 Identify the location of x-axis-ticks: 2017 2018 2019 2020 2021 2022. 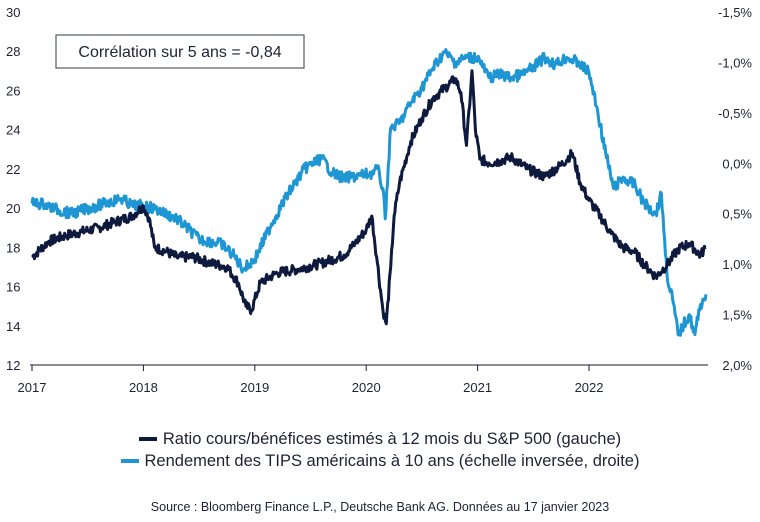
(311, 380).